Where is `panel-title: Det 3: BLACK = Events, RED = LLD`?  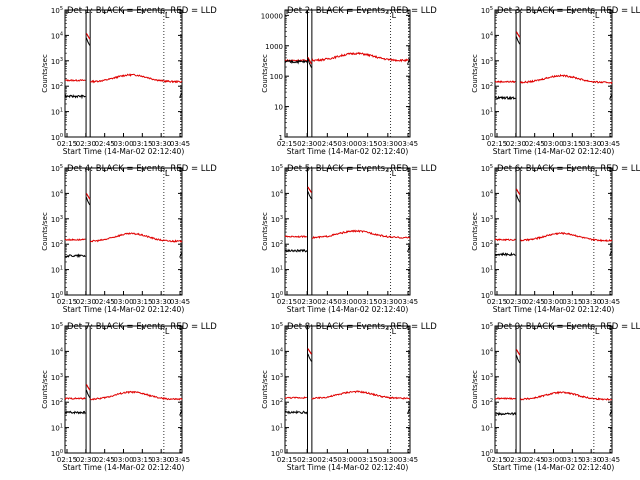 panel-title: Det 3: BLACK = Events, RED = LLD is located at coordinates (568, 11).